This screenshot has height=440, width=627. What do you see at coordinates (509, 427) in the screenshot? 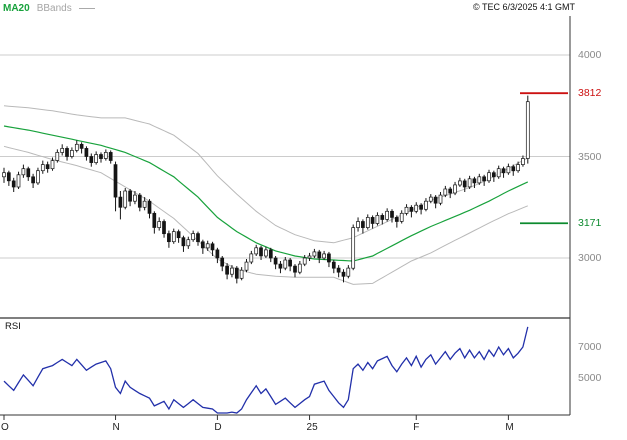
I see `x-axis-month-label: M` at bounding box center [509, 427].